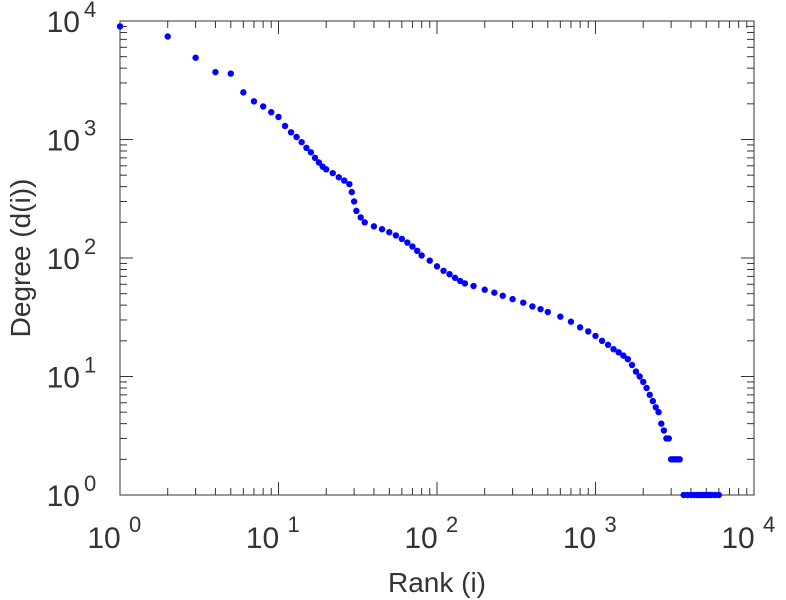 This screenshot has width=786, height=600. I want to click on x-tick-exponent: 4, so click(769, 524).